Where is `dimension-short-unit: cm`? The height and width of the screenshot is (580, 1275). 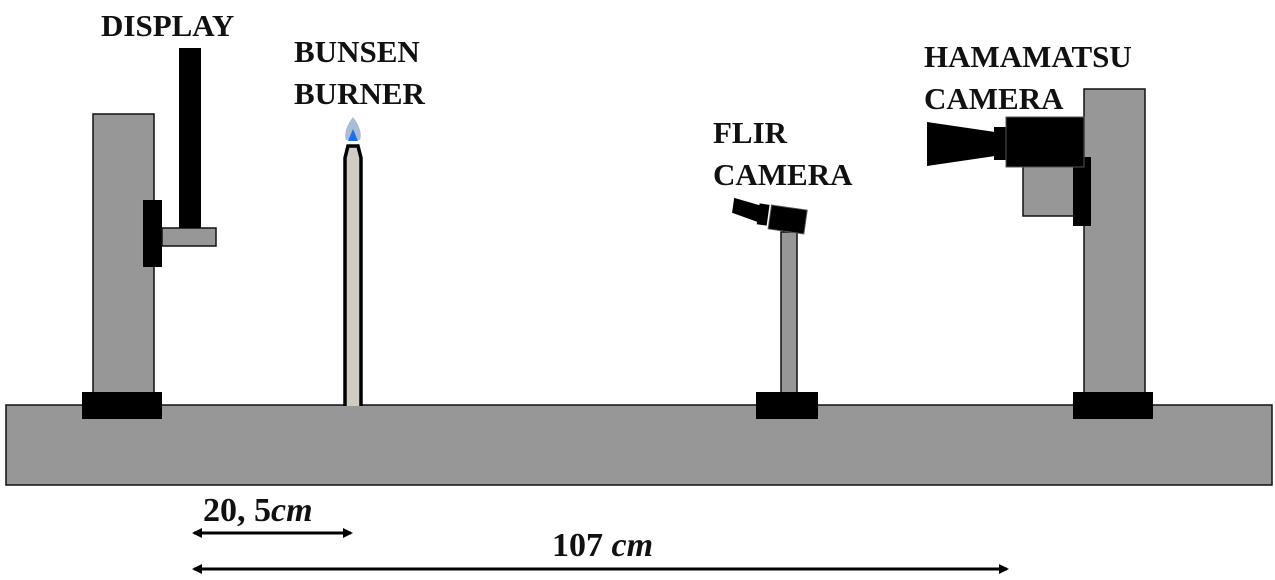 dimension-short-unit: cm is located at coordinates (292, 510).